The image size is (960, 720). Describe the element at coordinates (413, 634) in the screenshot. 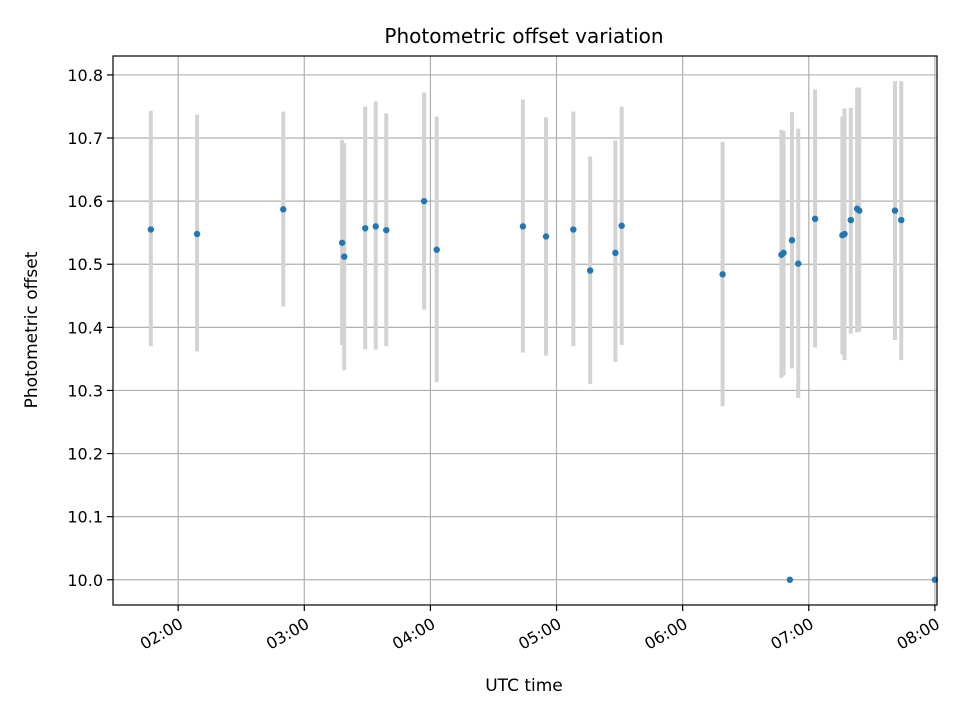

I see `x-tick-label: 04:00` at that location.